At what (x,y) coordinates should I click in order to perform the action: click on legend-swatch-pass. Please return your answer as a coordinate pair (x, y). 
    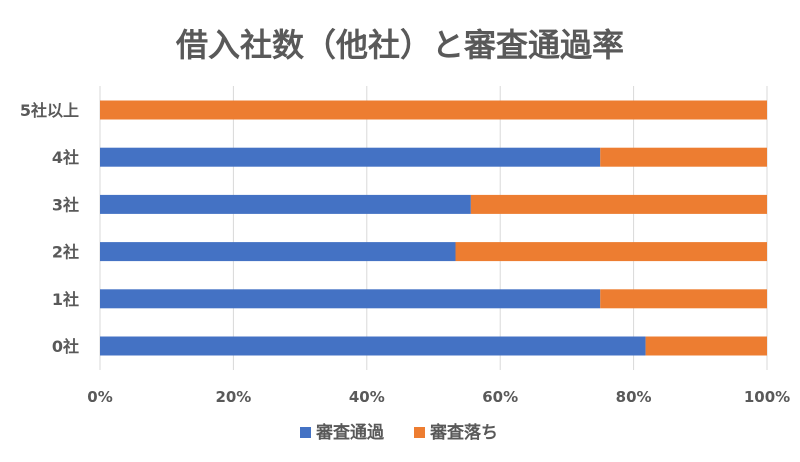
    Looking at the image, I should click on (305, 432).